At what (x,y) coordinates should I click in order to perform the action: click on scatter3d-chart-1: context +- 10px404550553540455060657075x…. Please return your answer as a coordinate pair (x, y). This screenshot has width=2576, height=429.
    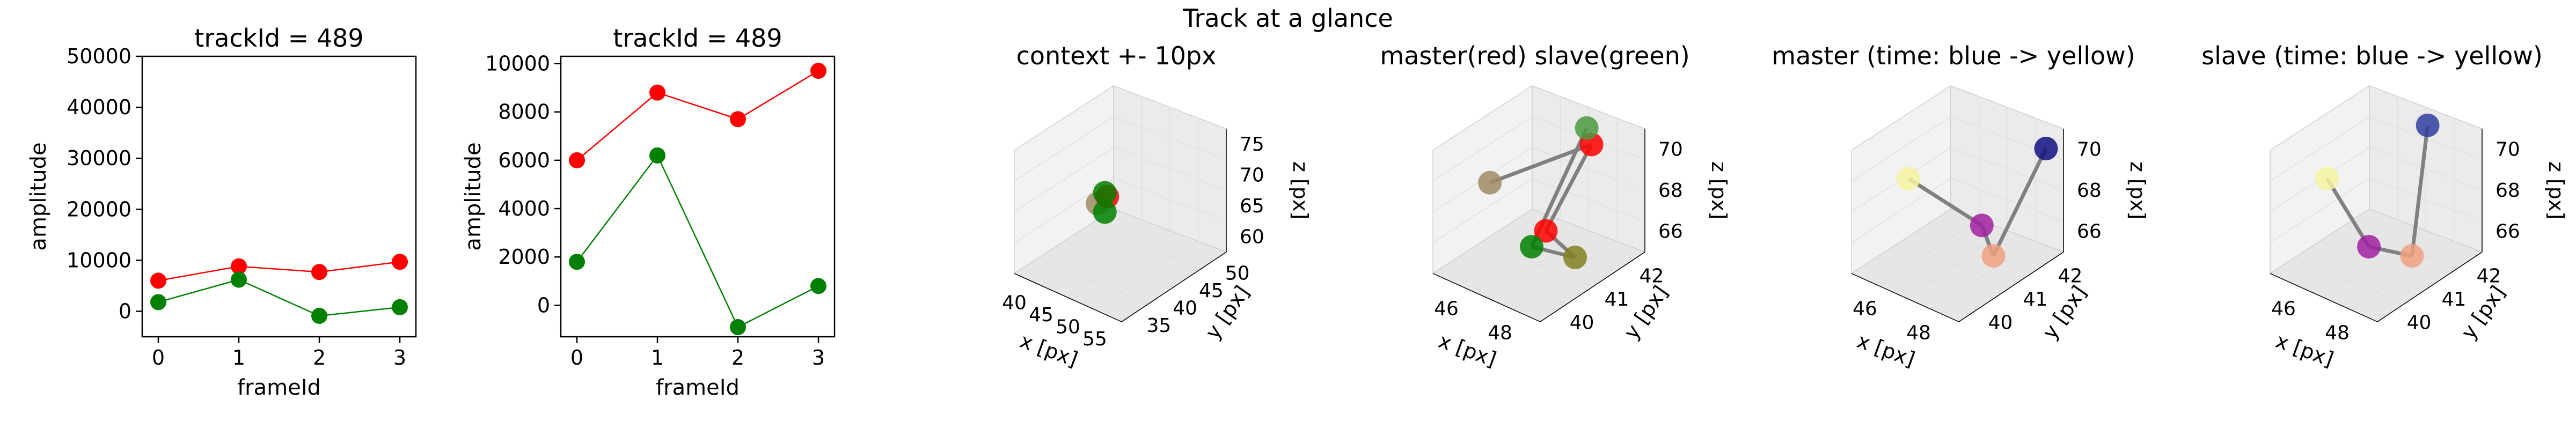
    Looking at the image, I should click on (1157, 206).